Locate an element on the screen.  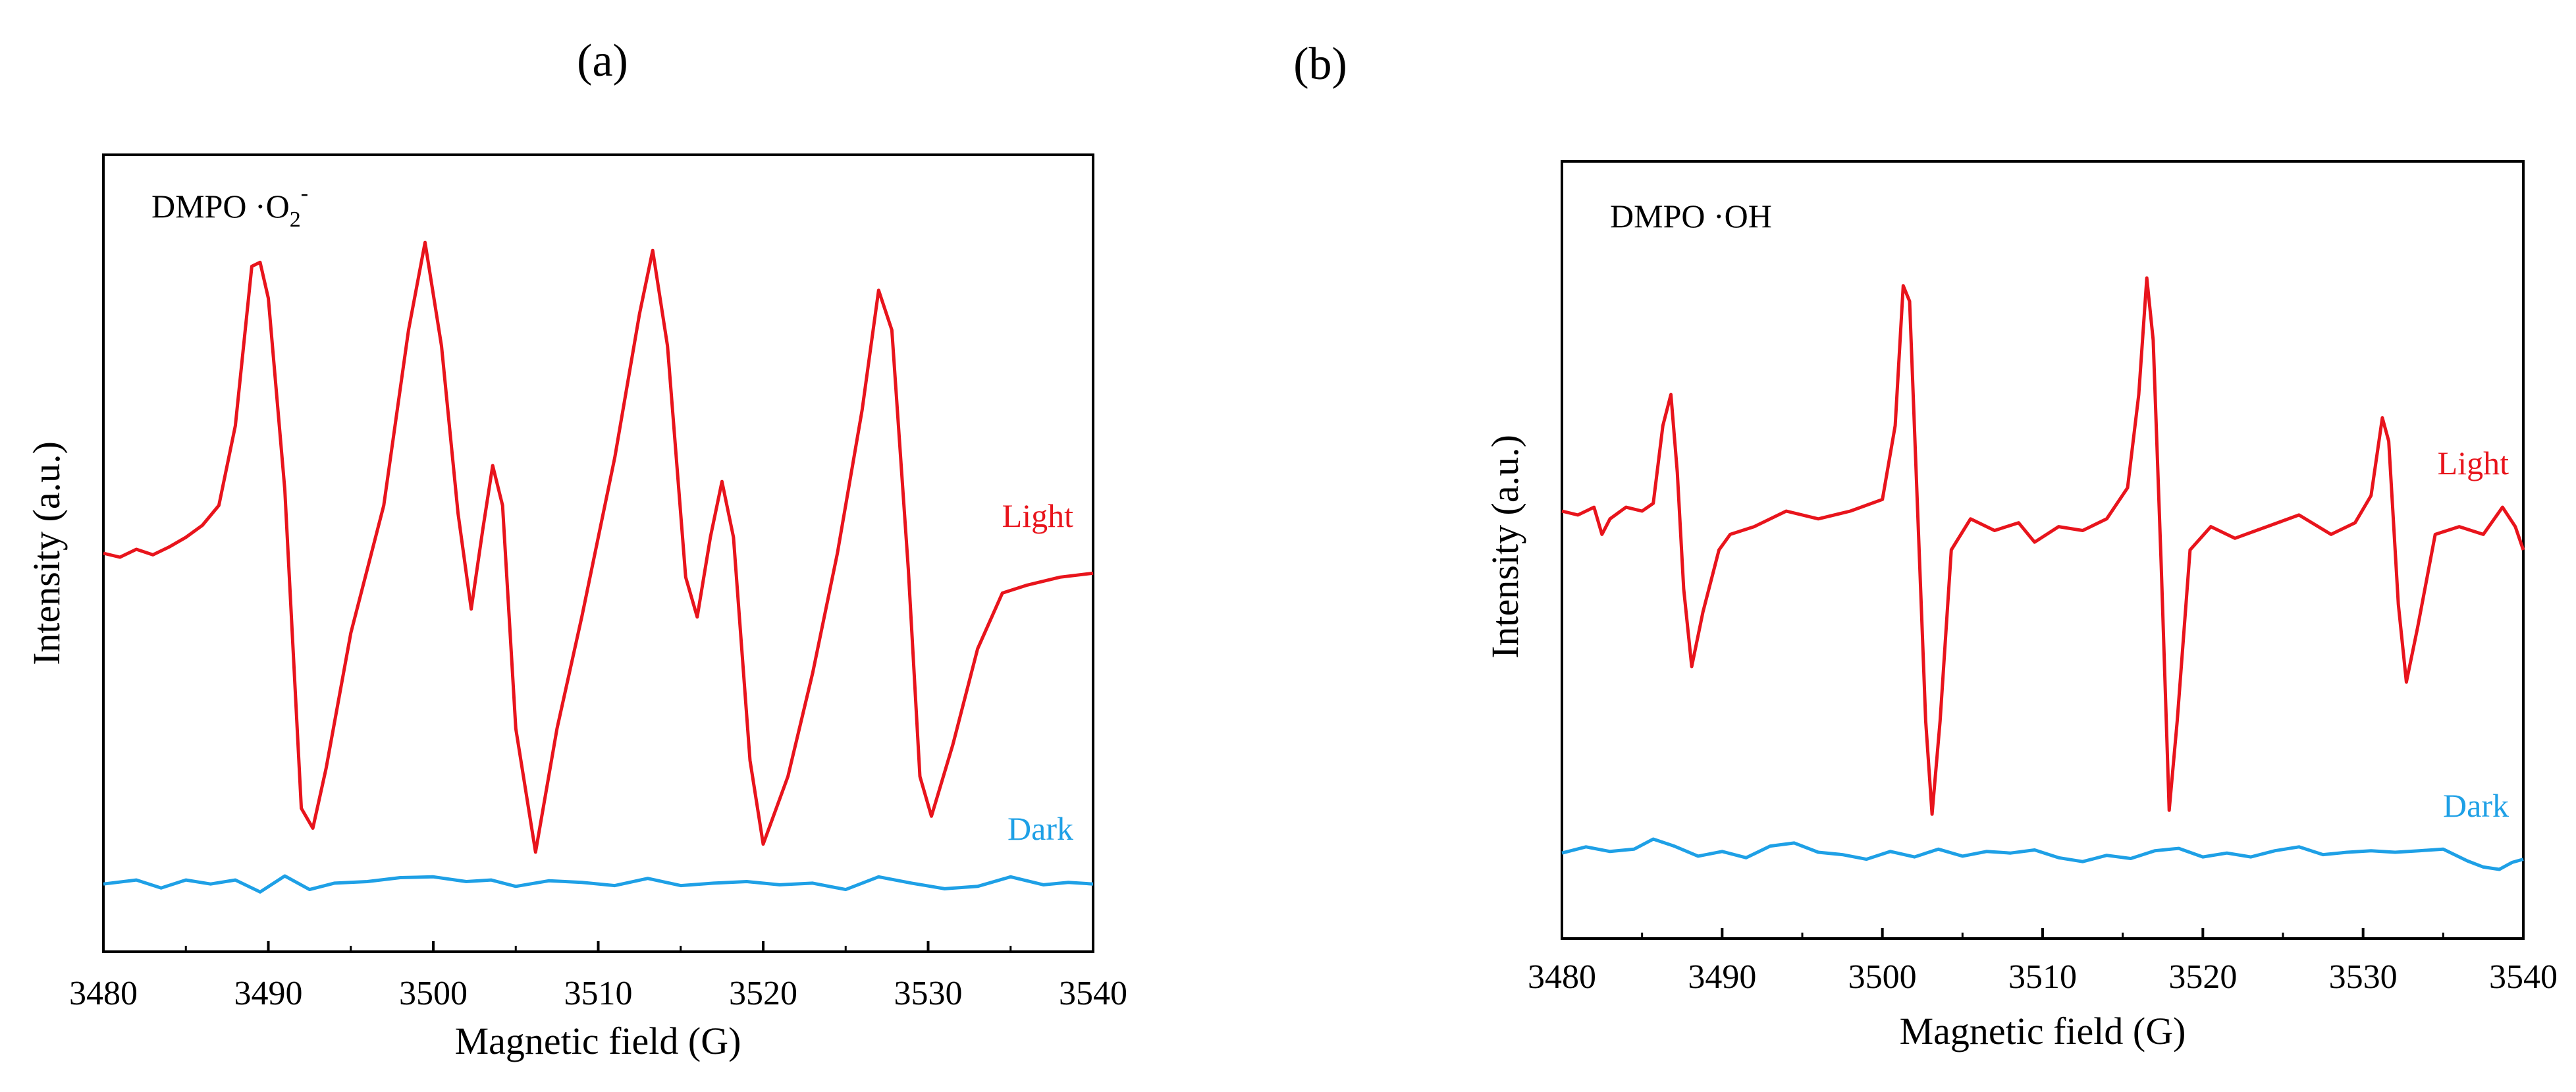
x-axis-title-a: Magnetic field (G) is located at coordinates (598, 1041).